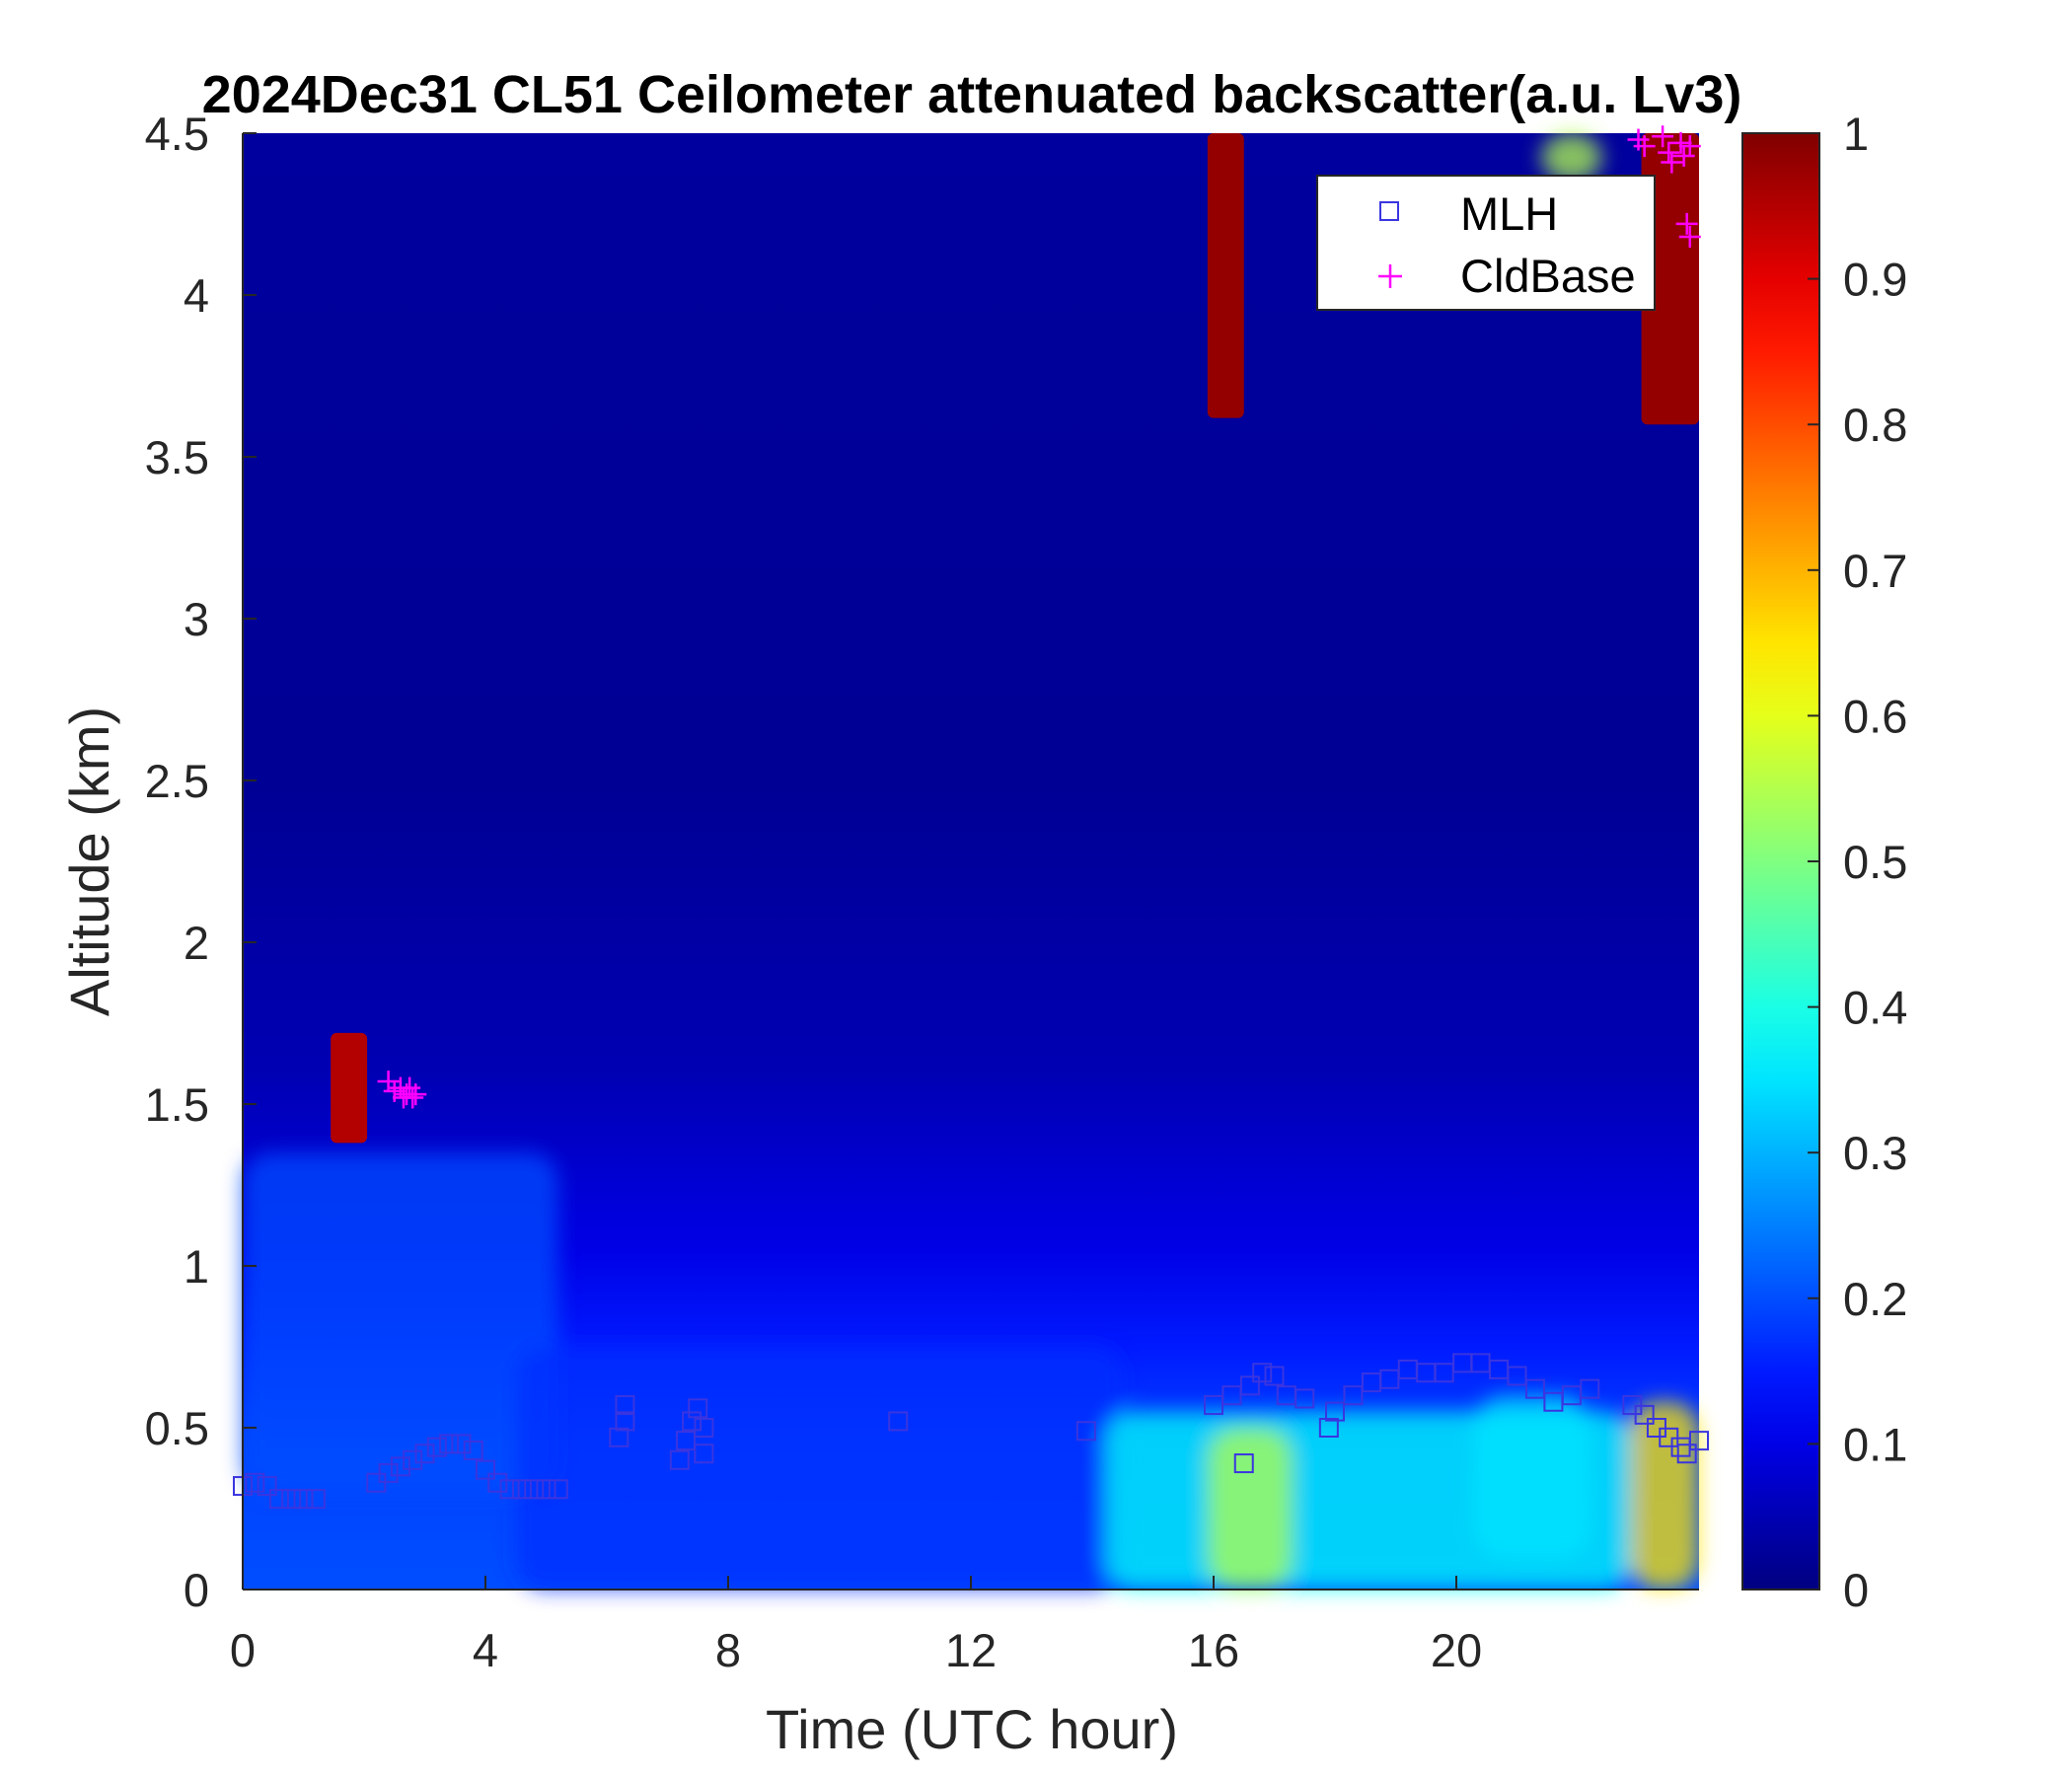  Describe the element at coordinates (1824, 862) in the screenshot. I see `colorbar: 0 0.1 0.2 0.3 0.4 0.5 0.6 0.7 0.8 0.9 1` at that location.